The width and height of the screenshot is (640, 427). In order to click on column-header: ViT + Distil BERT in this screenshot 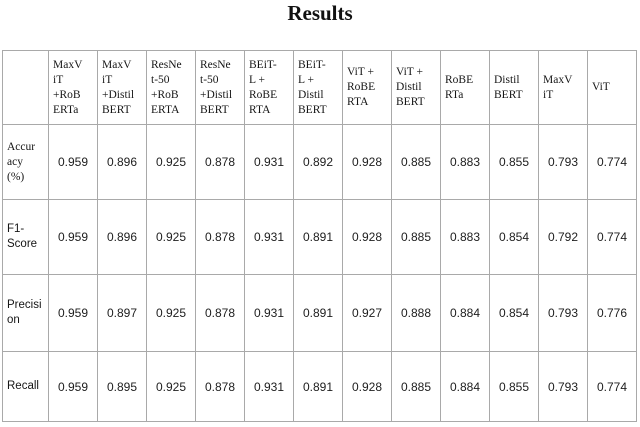, I will do `click(416, 87)`.